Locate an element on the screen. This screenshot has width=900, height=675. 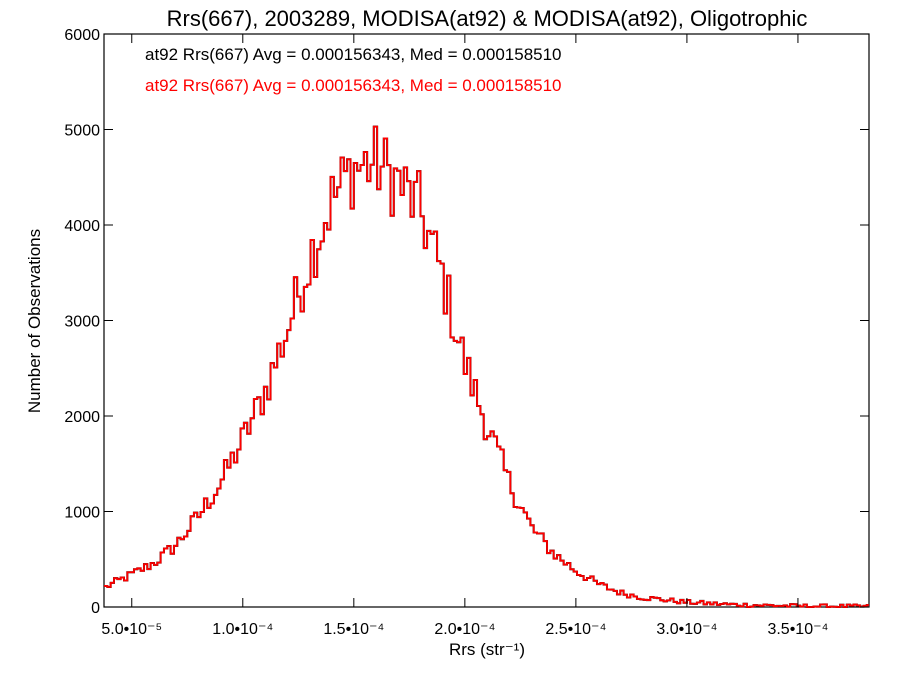
y-axis-label: Number of Observations is located at coordinates (34, 321).